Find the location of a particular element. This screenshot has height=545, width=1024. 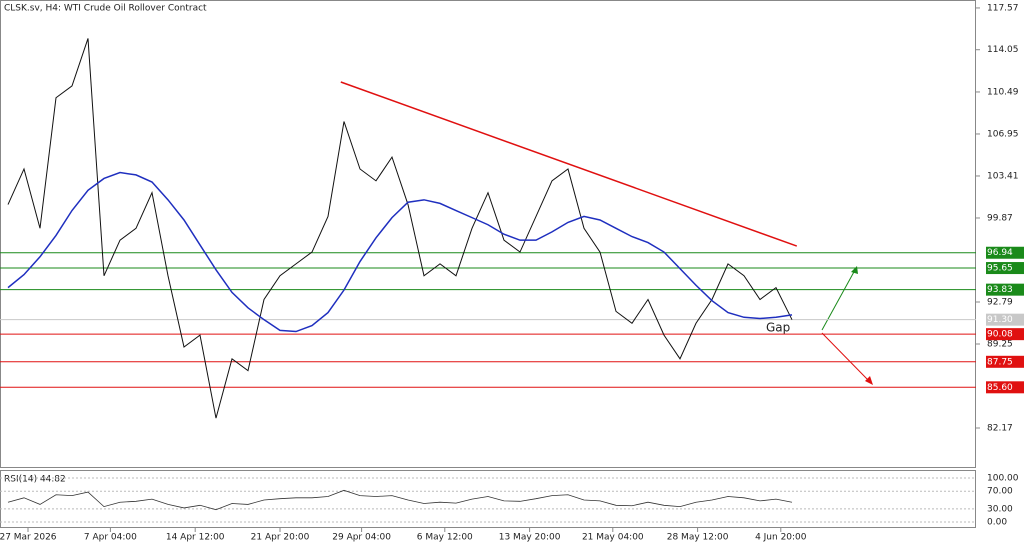

level-label: 96.94 is located at coordinates (1000, 253).